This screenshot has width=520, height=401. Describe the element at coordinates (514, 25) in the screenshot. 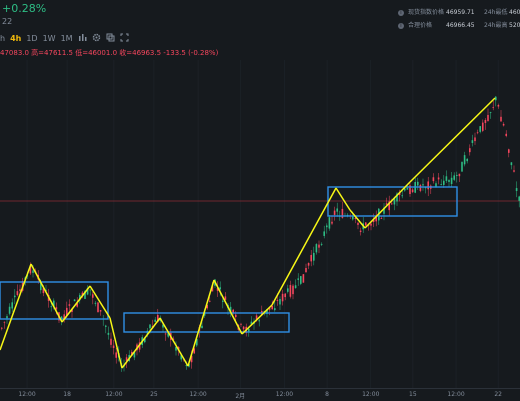

I see `high-24h-value: 52021` at that location.